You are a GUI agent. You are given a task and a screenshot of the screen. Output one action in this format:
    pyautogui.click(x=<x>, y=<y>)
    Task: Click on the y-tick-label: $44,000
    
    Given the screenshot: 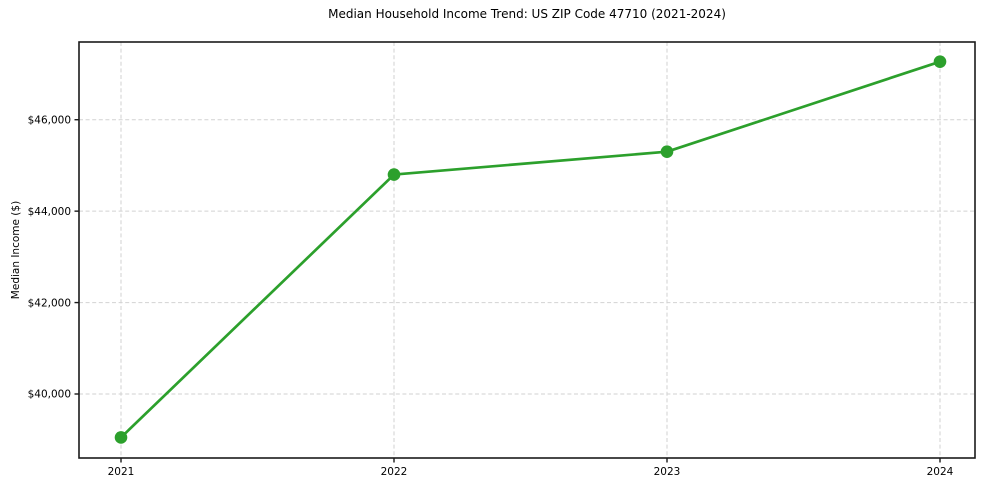 What is the action you would take?
    pyautogui.click(x=49, y=212)
    